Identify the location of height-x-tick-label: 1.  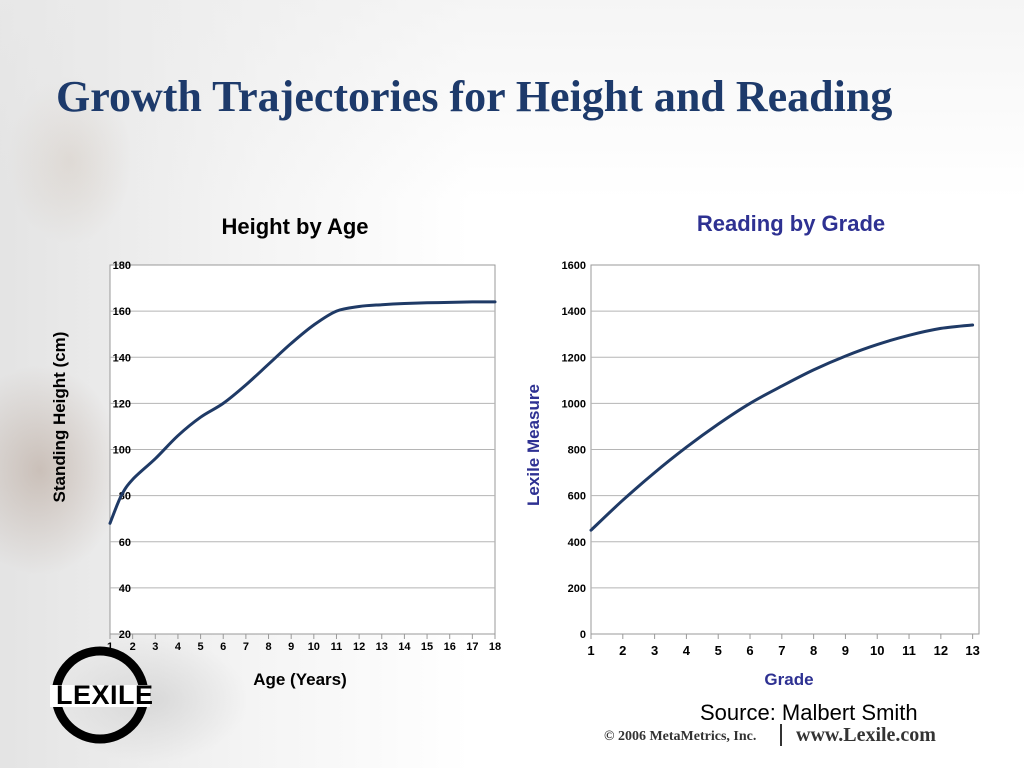
(110, 647).